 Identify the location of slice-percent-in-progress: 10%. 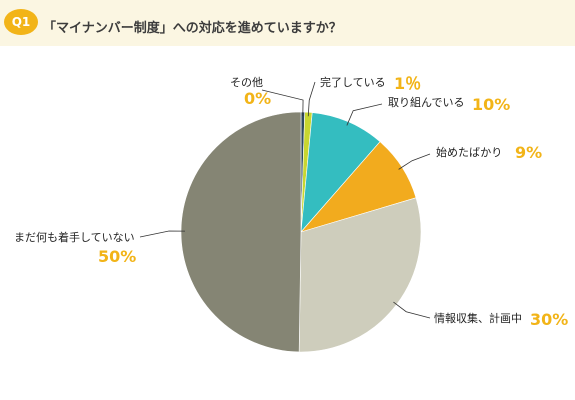
(491, 104).